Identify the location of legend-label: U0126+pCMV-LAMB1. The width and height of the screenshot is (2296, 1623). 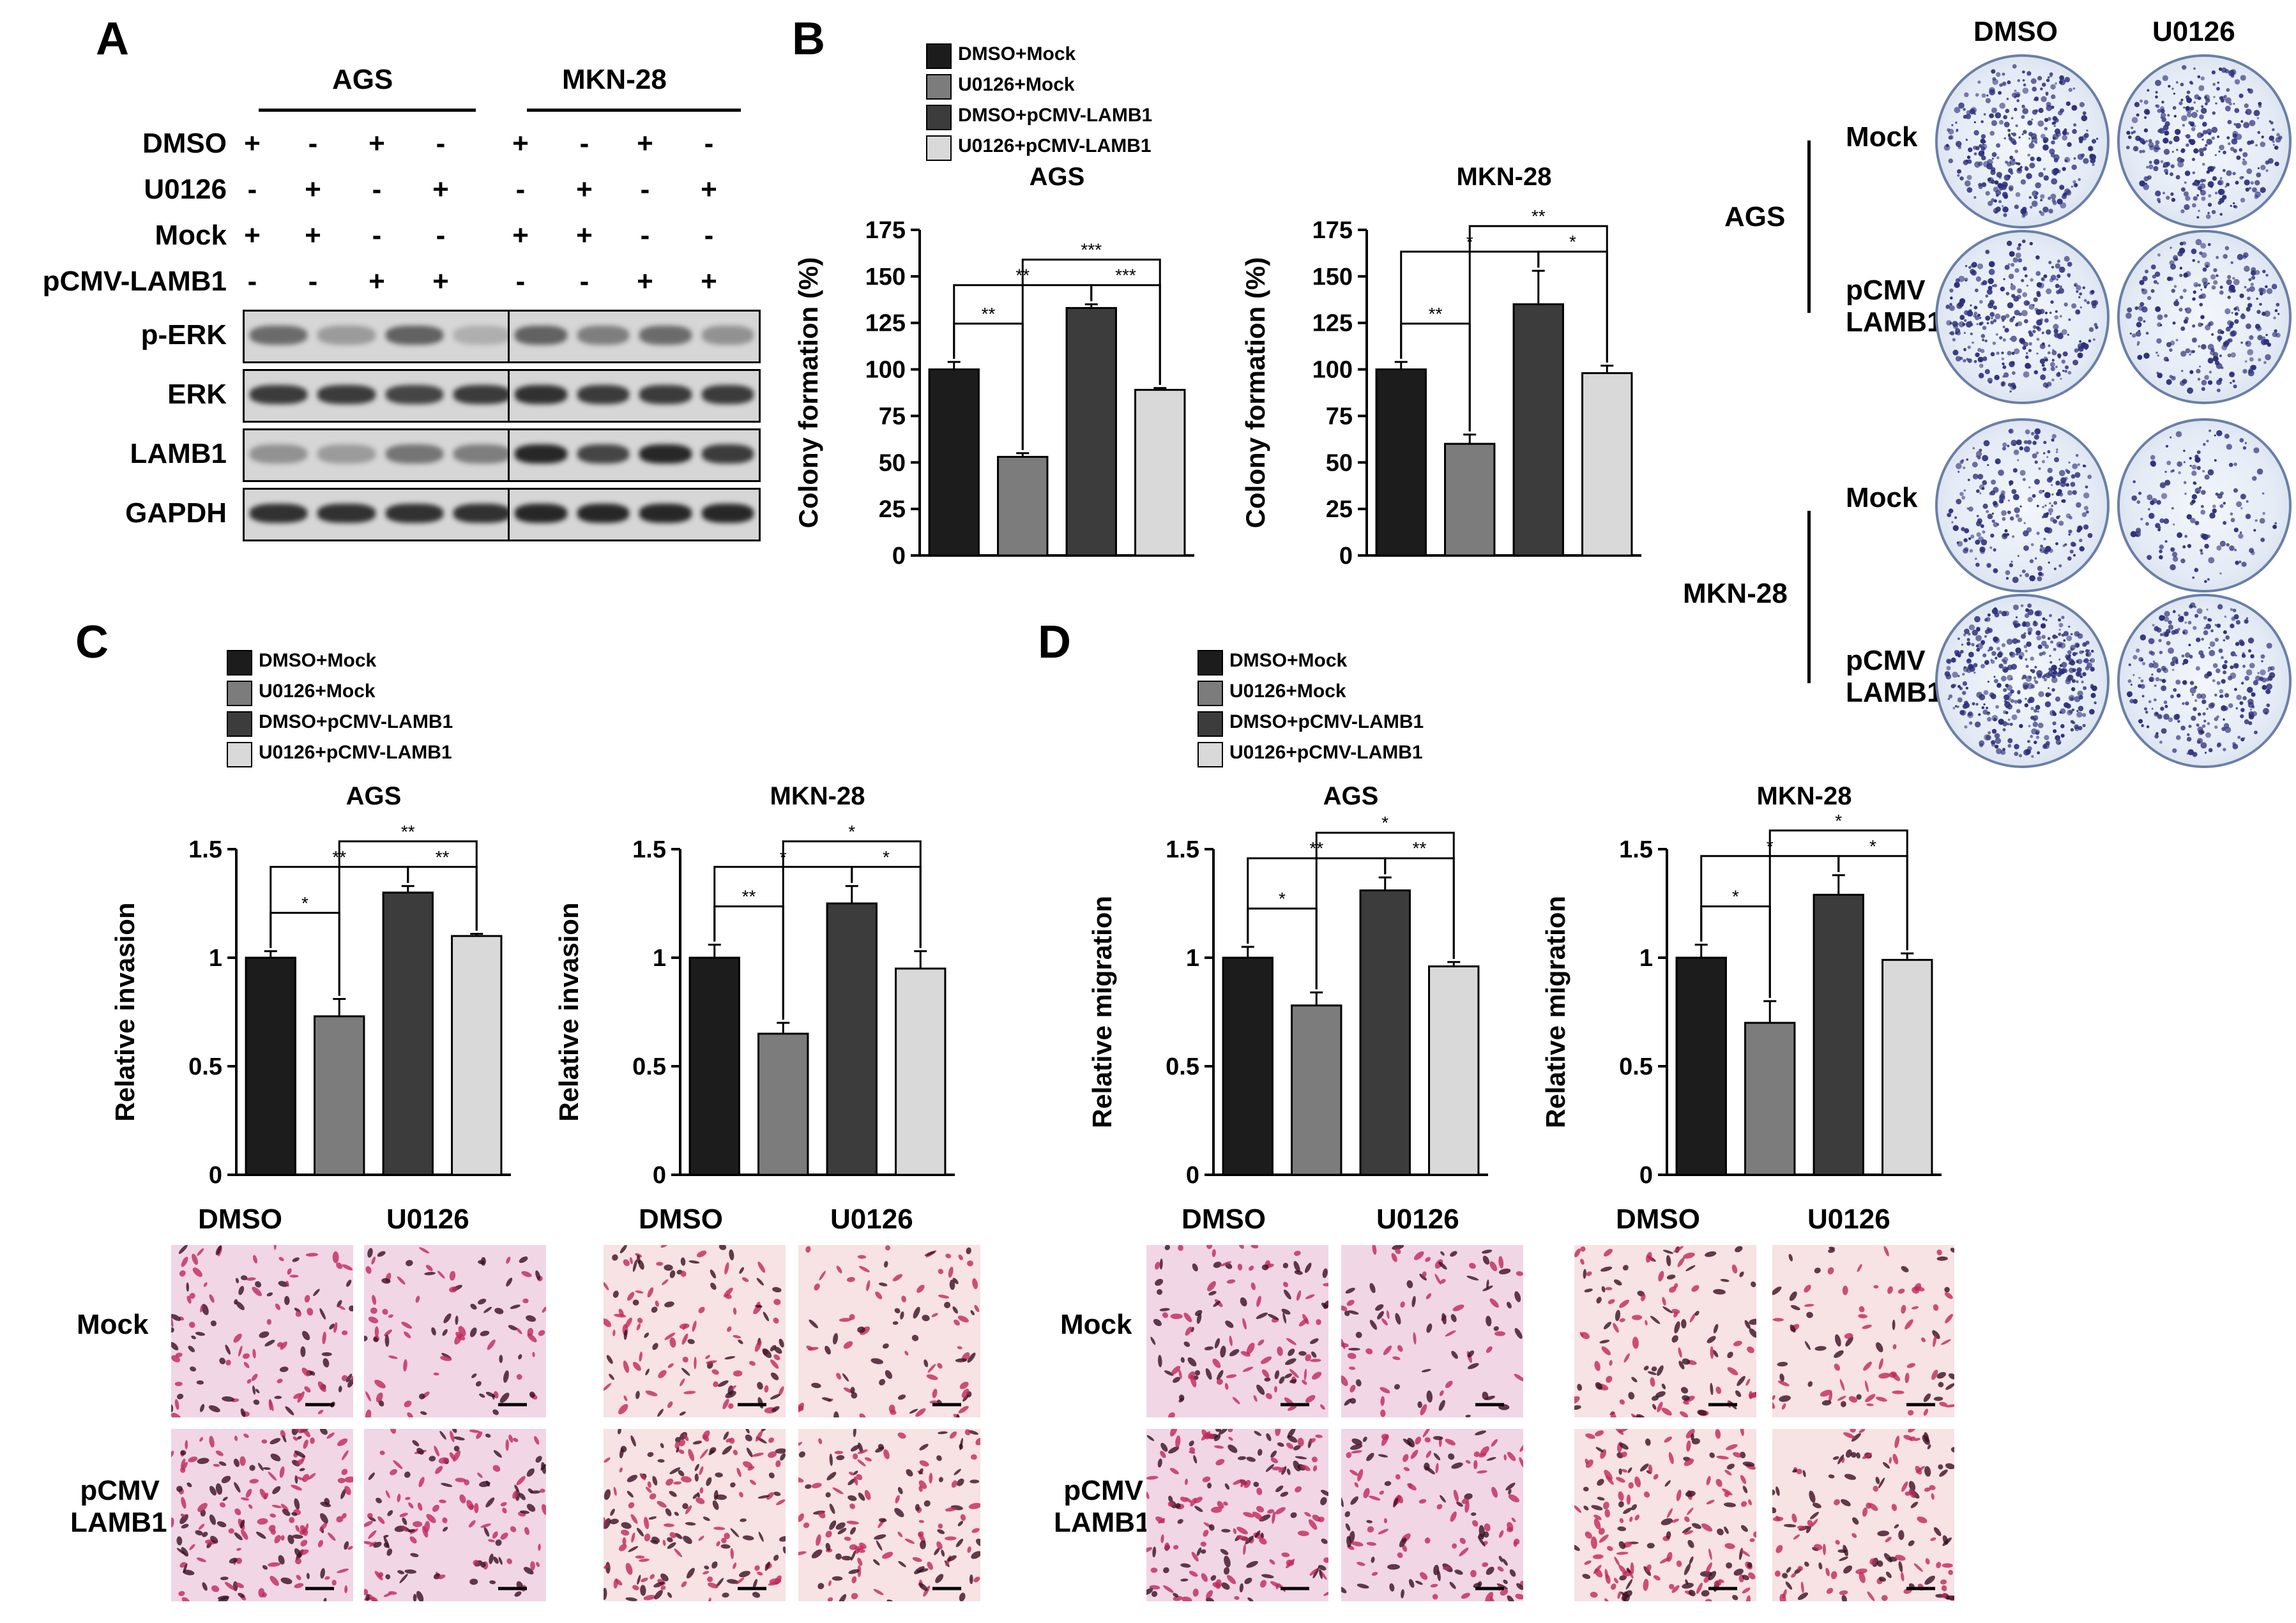
(356, 752).